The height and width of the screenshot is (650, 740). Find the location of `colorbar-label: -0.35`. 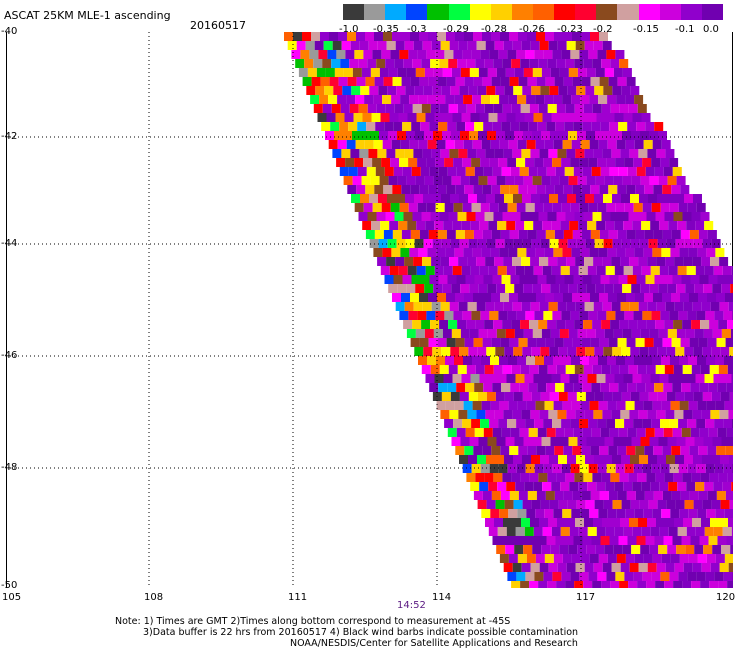

colorbar-label: -0.35 is located at coordinates (386, 29).